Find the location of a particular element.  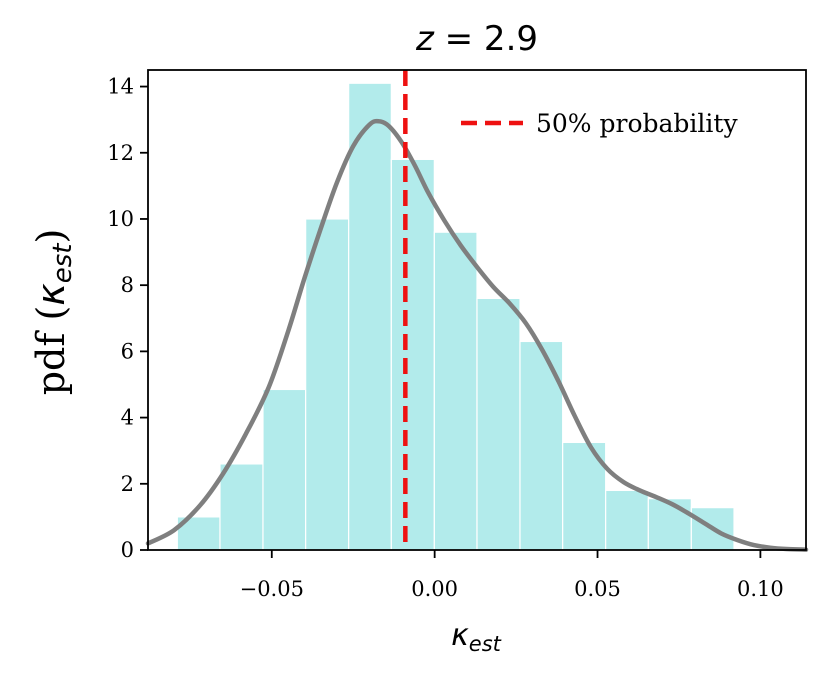

x-tick-label: 0.05 is located at coordinates (597, 589).